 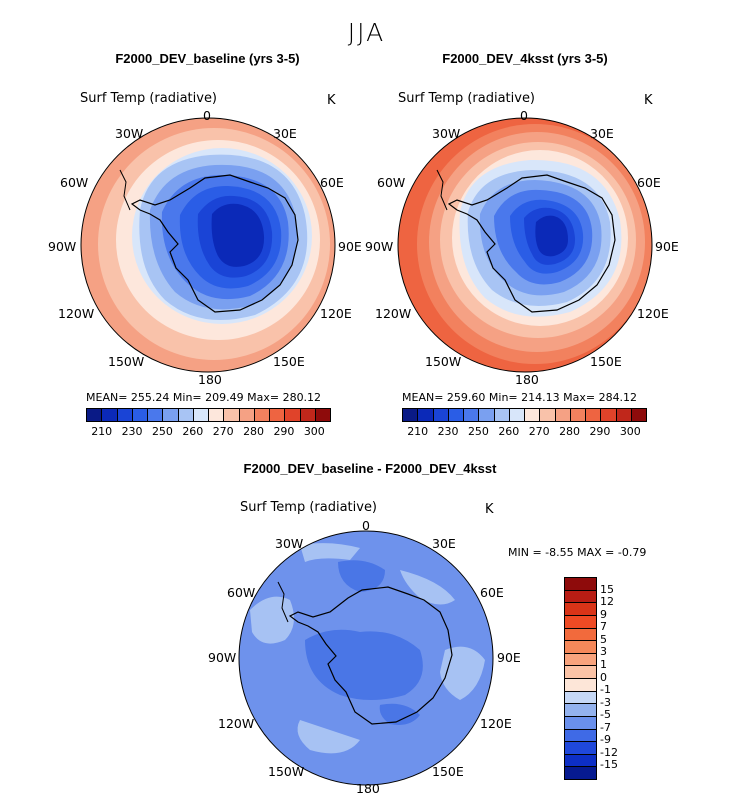 What do you see at coordinates (309, 507) in the screenshot?
I see `diff-variable: Surf Temp (radiative)` at bounding box center [309, 507].